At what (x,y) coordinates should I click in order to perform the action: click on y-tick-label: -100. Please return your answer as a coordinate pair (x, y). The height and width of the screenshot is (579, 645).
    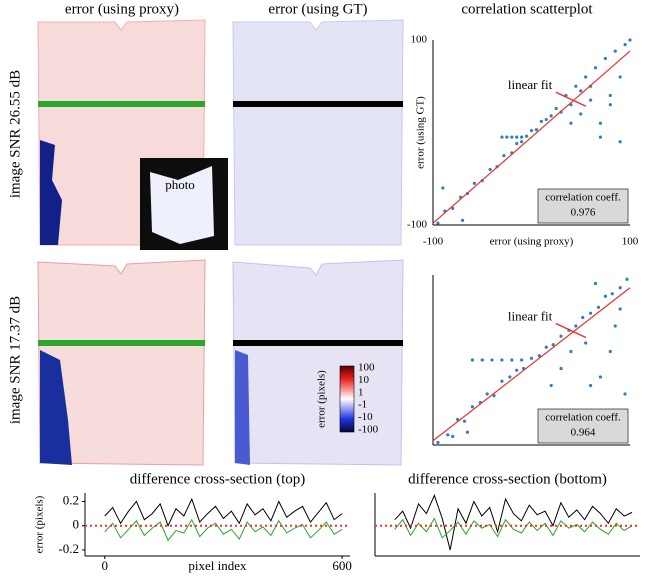
    Looking at the image, I should click on (417, 225).